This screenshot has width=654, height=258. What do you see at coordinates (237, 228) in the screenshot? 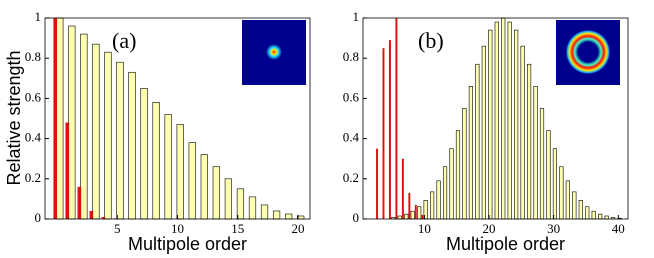
I see `x-tick-label: 15` at bounding box center [237, 228].